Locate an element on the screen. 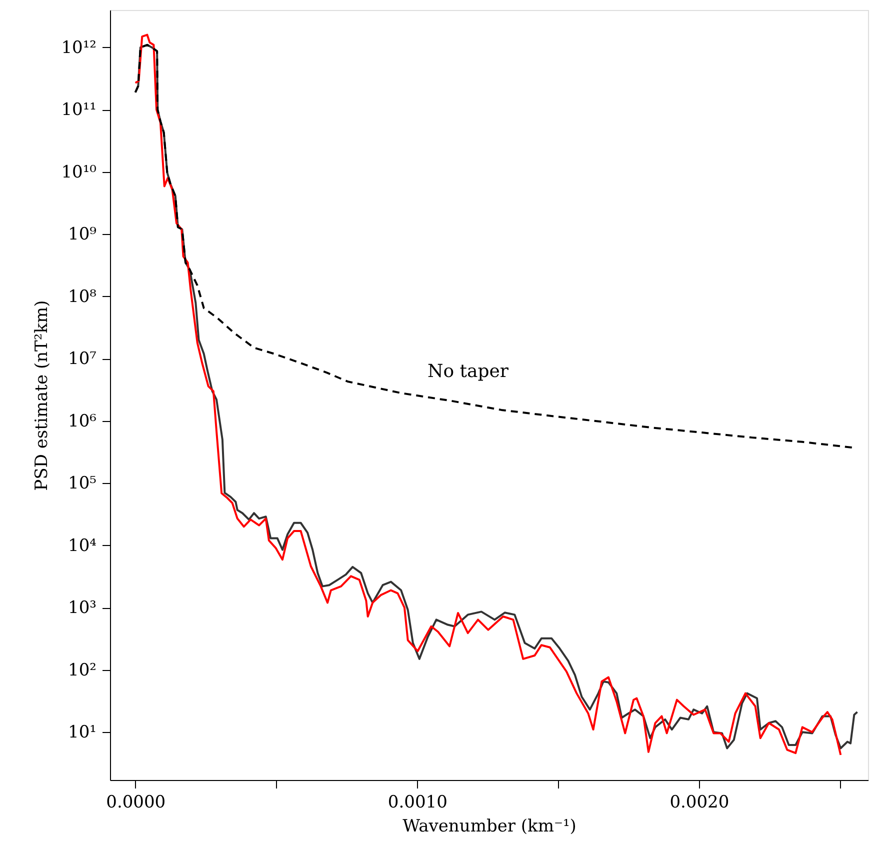  x-tick-label: 0.0010 is located at coordinates (418, 802).